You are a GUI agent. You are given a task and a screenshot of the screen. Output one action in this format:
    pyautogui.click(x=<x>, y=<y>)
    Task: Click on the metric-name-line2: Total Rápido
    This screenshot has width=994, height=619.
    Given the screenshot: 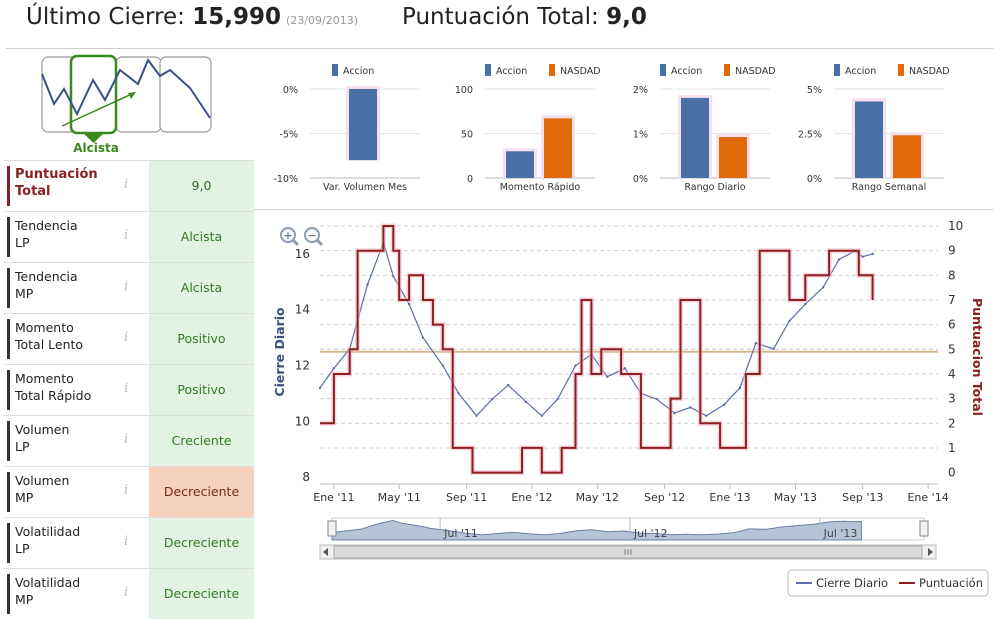 What is the action you would take?
    pyautogui.click(x=53, y=395)
    